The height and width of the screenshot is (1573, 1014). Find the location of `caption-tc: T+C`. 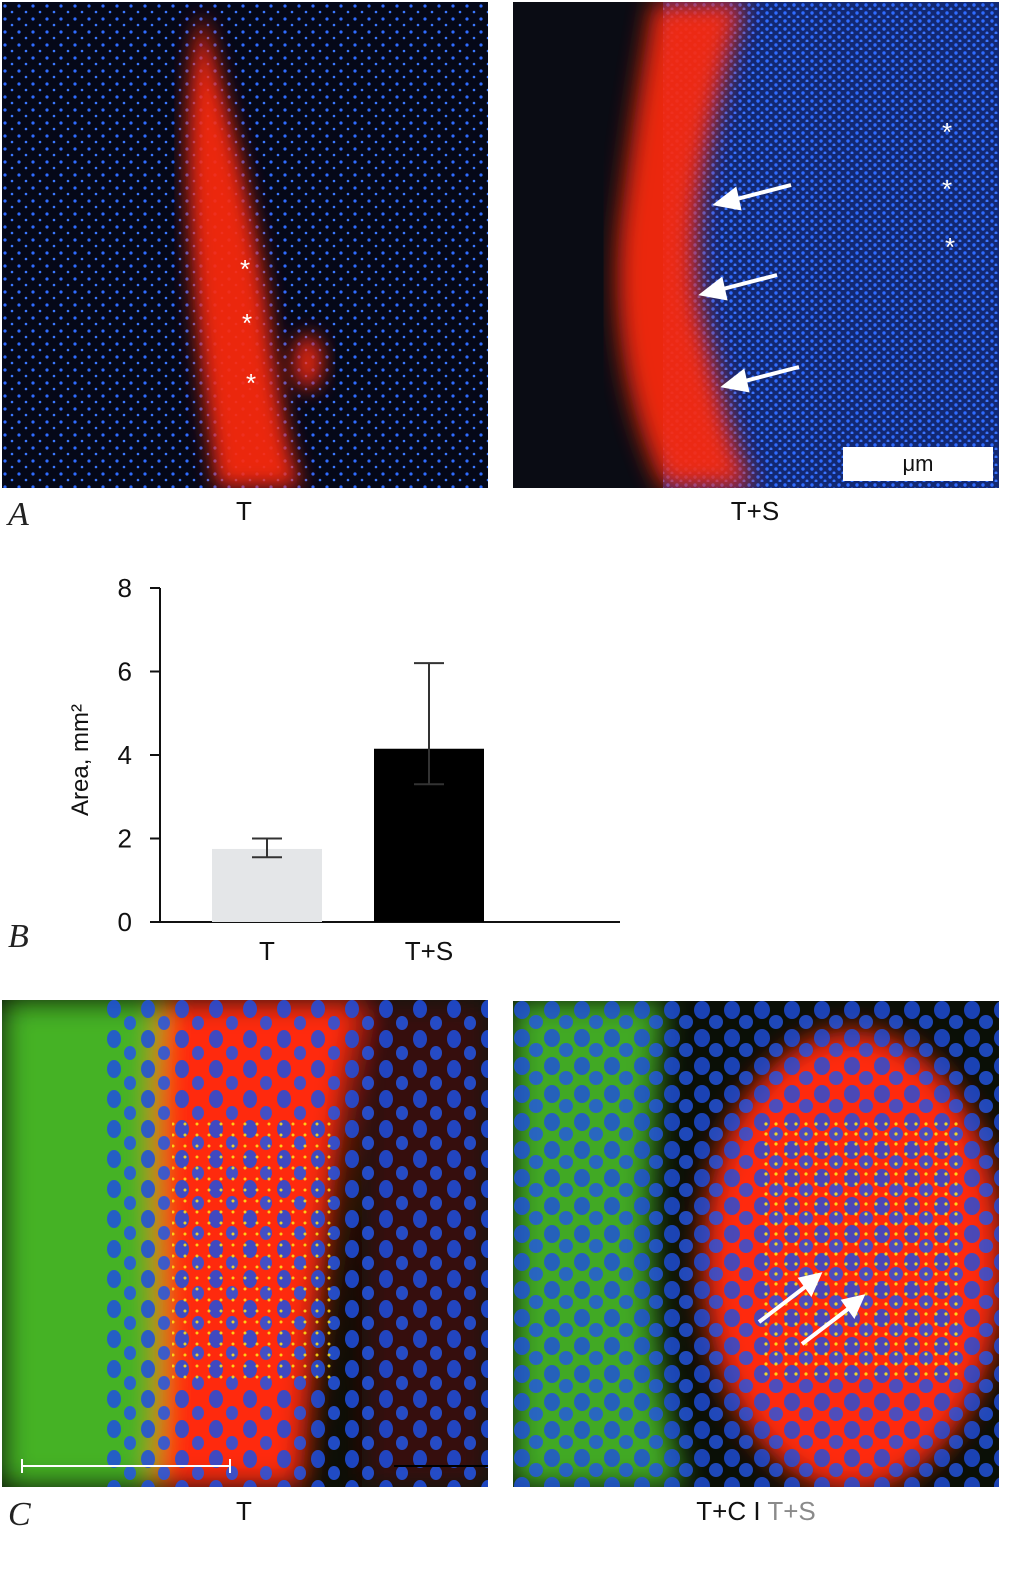

caption-tc: T+C is located at coordinates (721, 1511).